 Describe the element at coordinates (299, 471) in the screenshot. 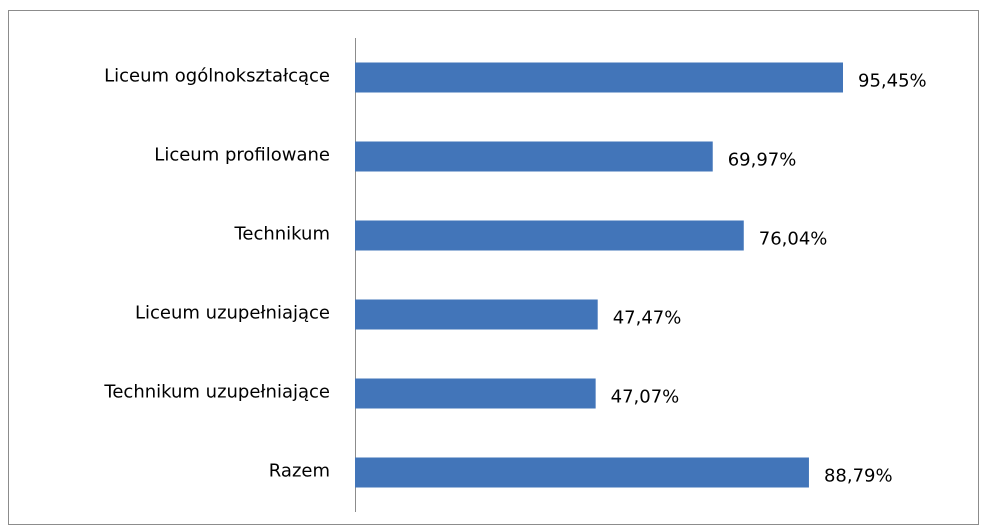

I see `category-label: Razem` at that location.